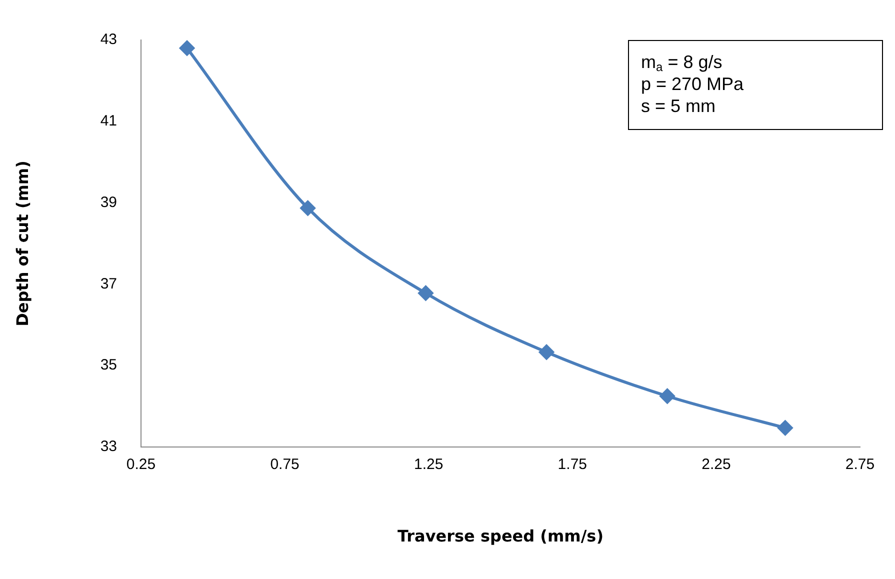 This screenshot has height=579, width=895. What do you see at coordinates (108, 283) in the screenshot?
I see `y-tick-label: 37` at bounding box center [108, 283].